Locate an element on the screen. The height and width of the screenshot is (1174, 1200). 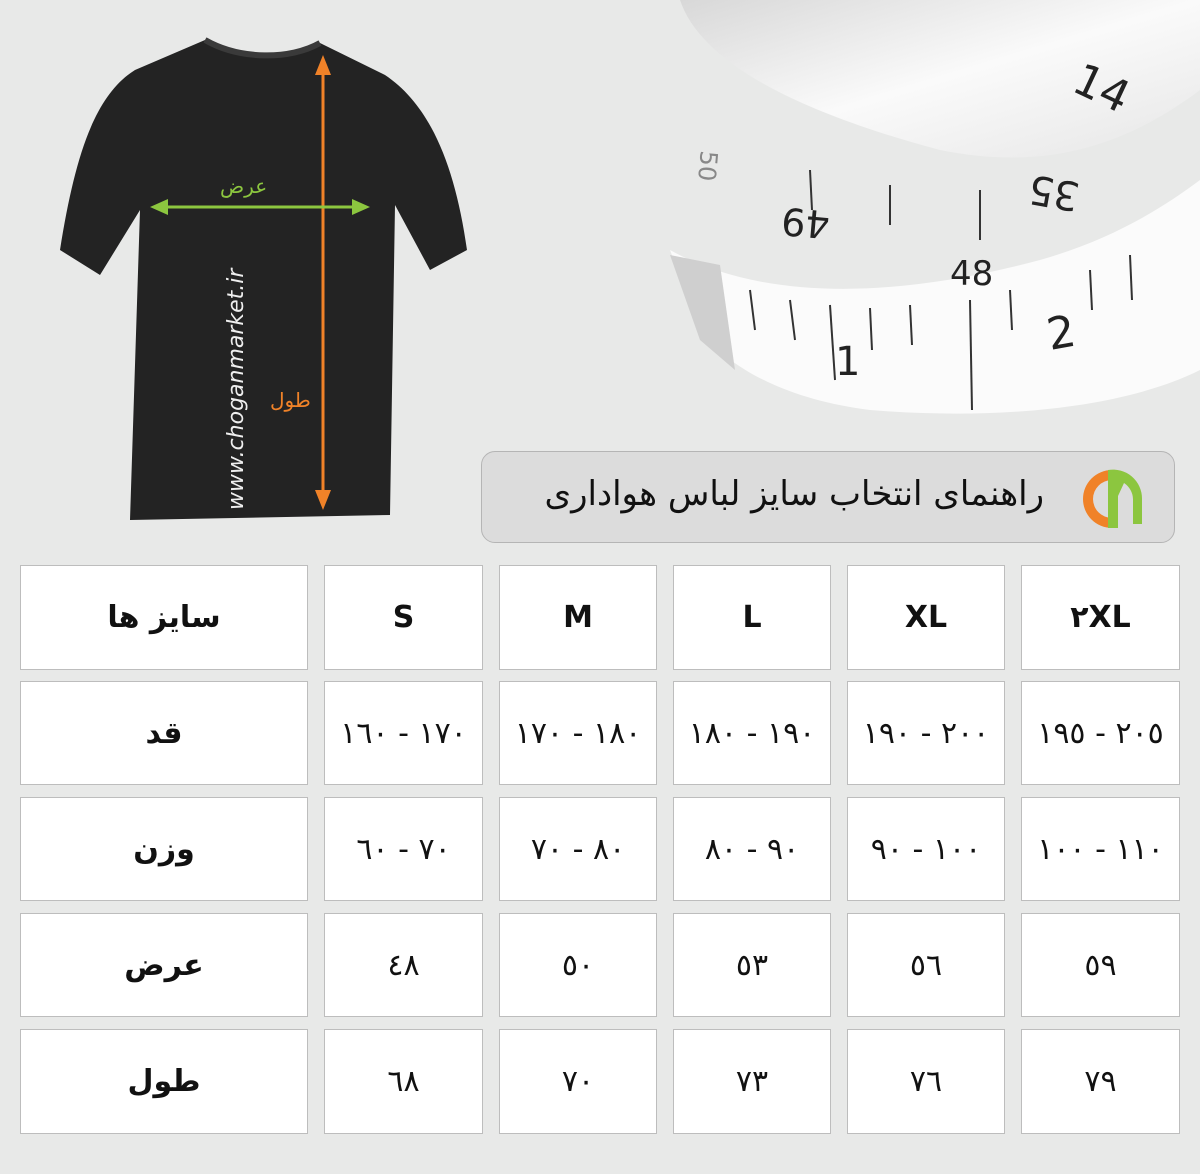
size-header: XL is located at coordinates (926, 617).